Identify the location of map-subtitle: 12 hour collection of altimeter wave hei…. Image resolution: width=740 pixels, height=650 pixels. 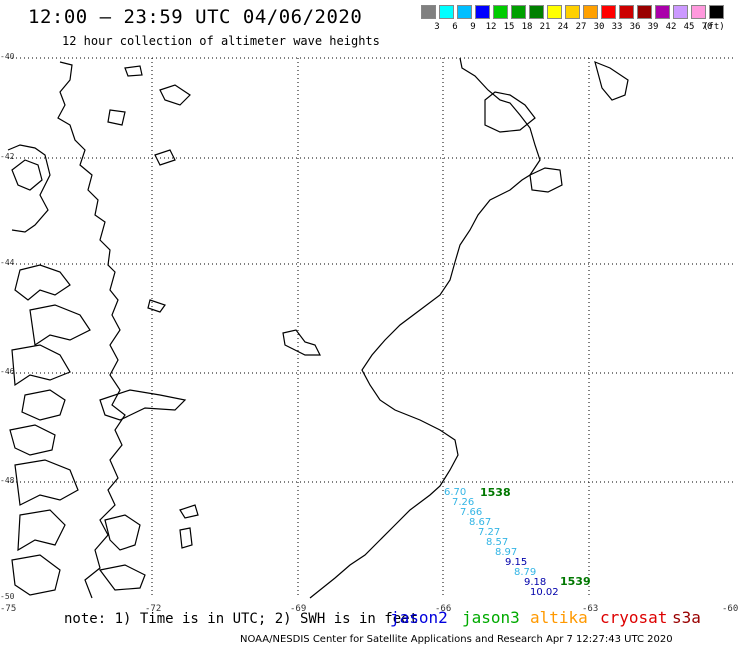
(221, 41).